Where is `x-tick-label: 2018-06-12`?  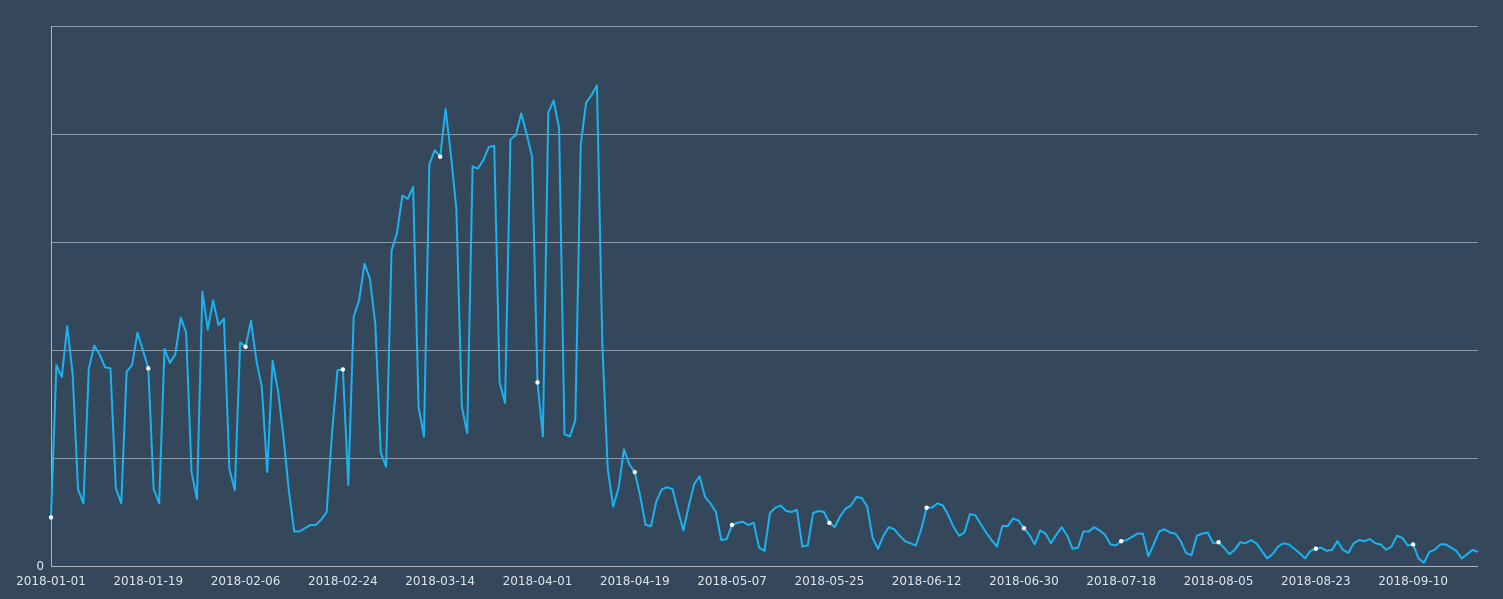 x-tick-label: 2018-06-12 is located at coordinates (927, 581).